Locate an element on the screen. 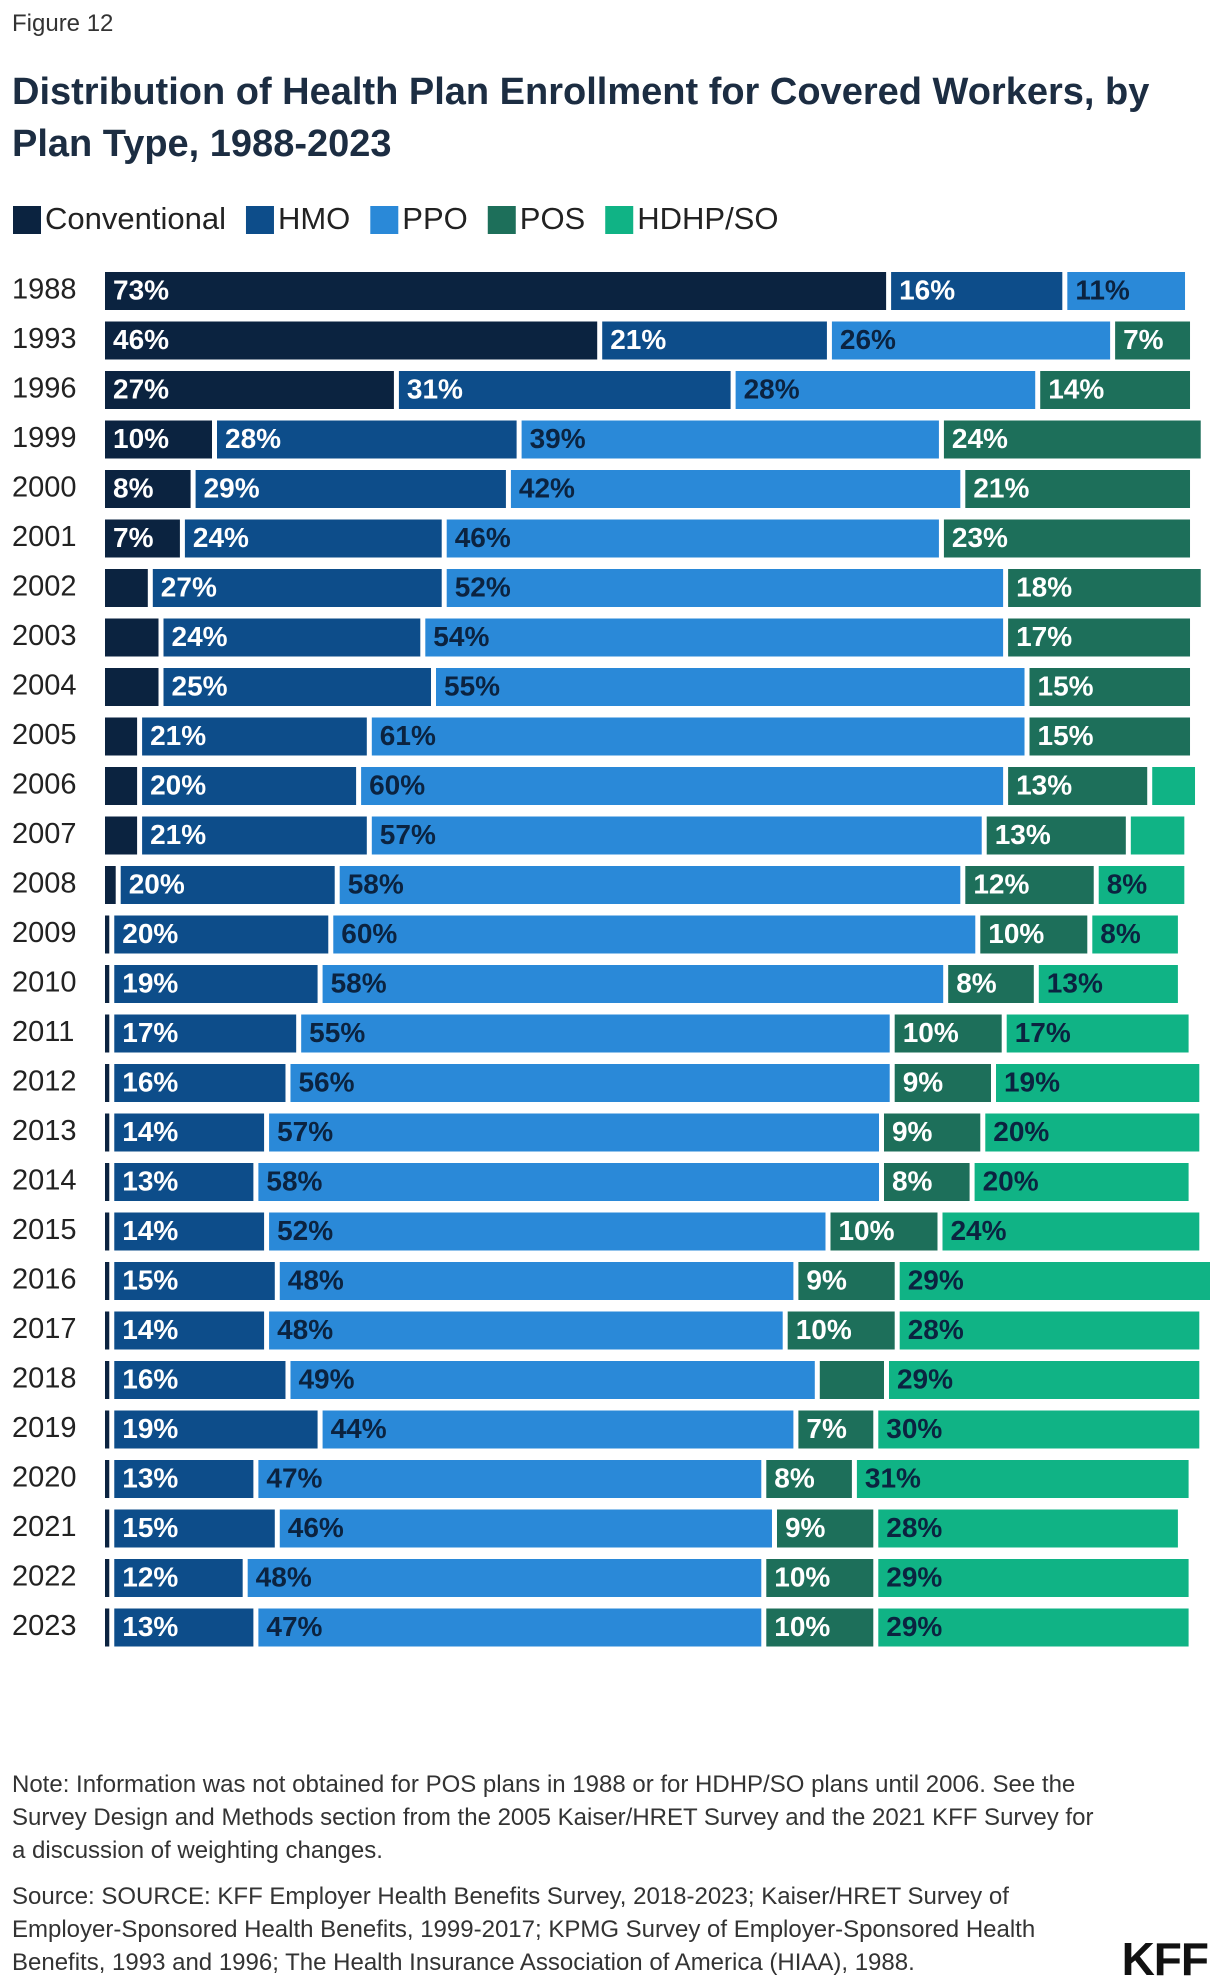 This screenshot has height=1988, width=1220. y-tick-label: 2020 is located at coordinates (44, 1478).